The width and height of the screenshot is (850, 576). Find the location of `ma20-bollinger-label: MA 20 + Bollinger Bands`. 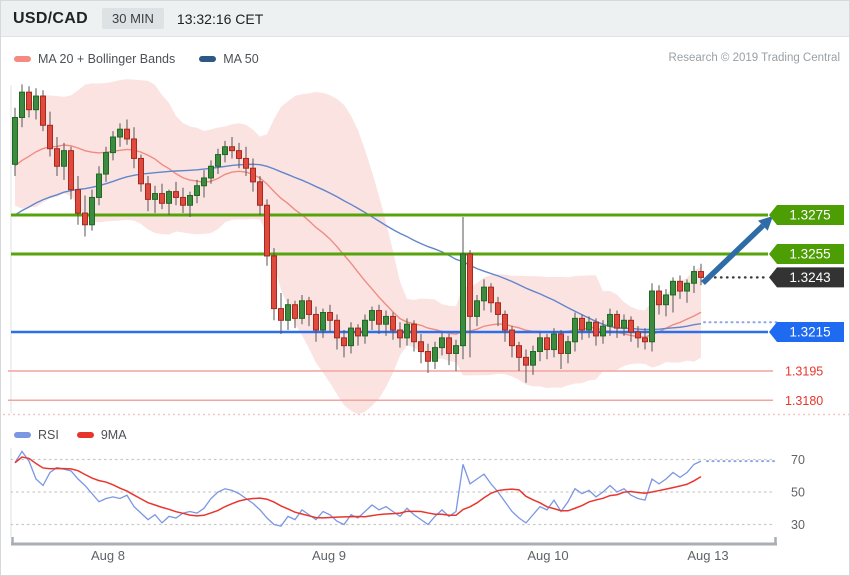

ma20-bollinger-label: MA 20 + Bollinger Bands is located at coordinates (107, 59).